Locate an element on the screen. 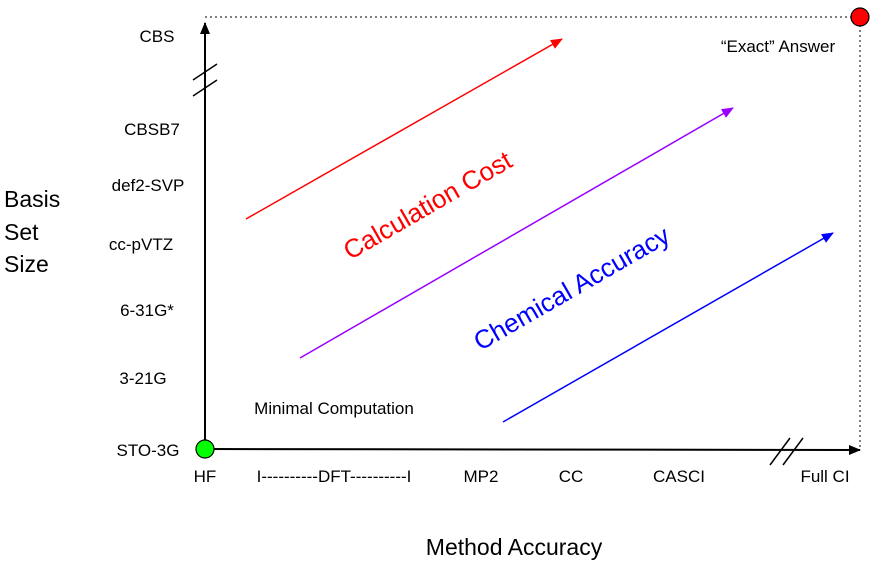 The height and width of the screenshot is (565, 878). x-tick-label: CC is located at coordinates (571, 476).